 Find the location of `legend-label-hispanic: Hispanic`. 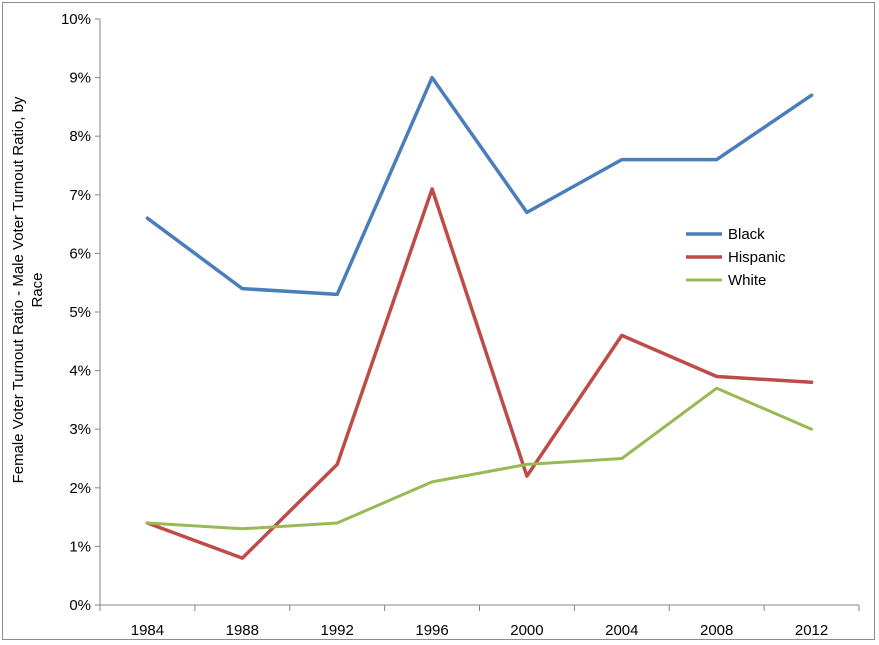

legend-label-hispanic: Hispanic is located at coordinates (757, 257).